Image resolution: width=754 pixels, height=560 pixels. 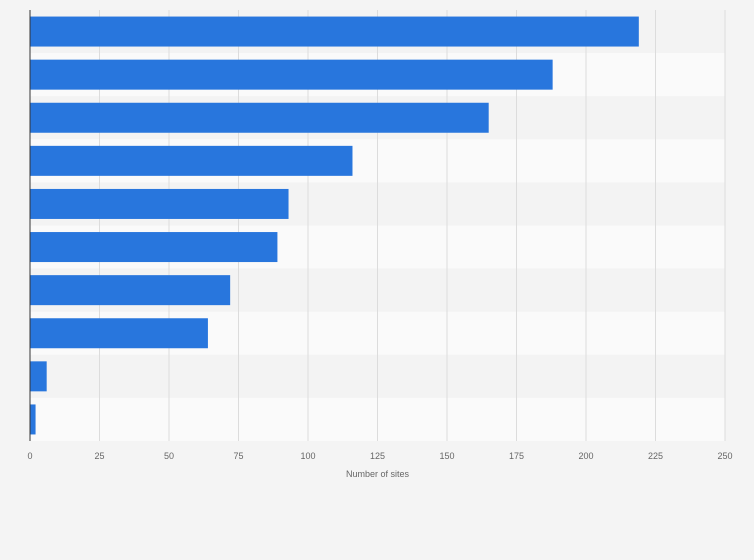 What do you see at coordinates (238, 456) in the screenshot?
I see `x-tick-label: 75` at bounding box center [238, 456].